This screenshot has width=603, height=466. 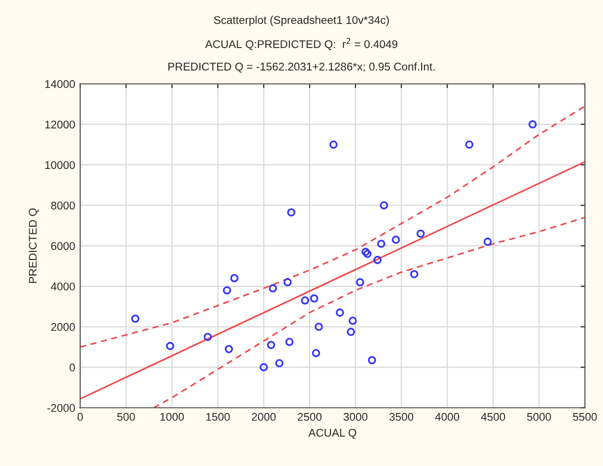 What do you see at coordinates (301, 44) in the screenshot?
I see `chart-subtitle: ACUAL Q:PREDICTED Q: r$^{2}$ = 0.4049` at bounding box center [301, 44].